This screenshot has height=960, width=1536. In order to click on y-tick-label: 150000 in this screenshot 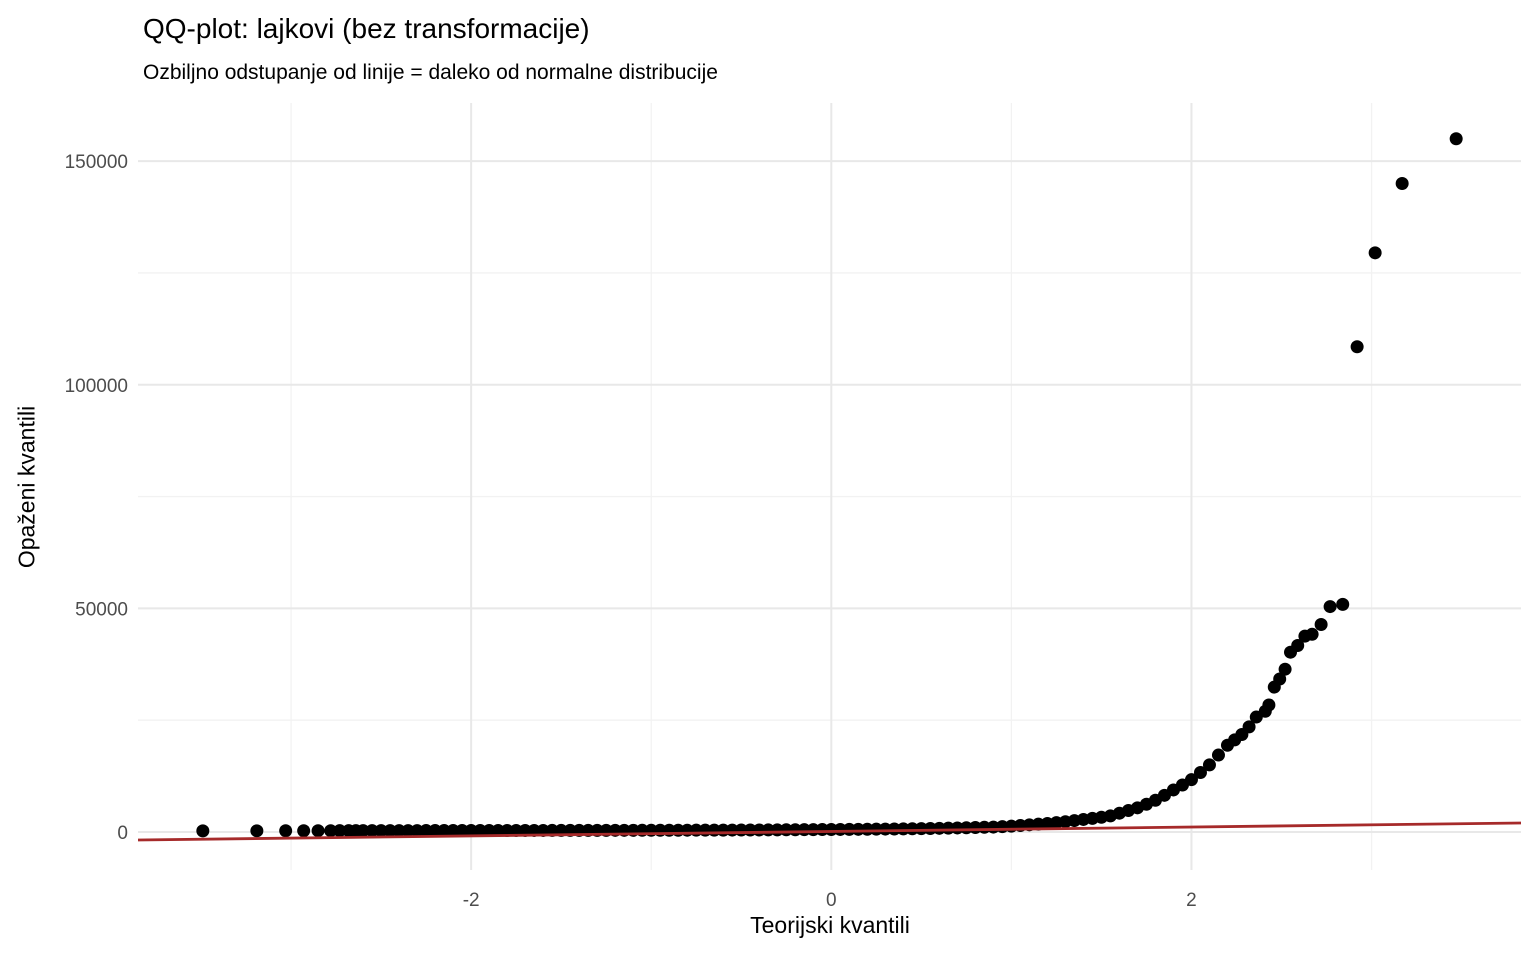, I will do `click(96, 162)`.